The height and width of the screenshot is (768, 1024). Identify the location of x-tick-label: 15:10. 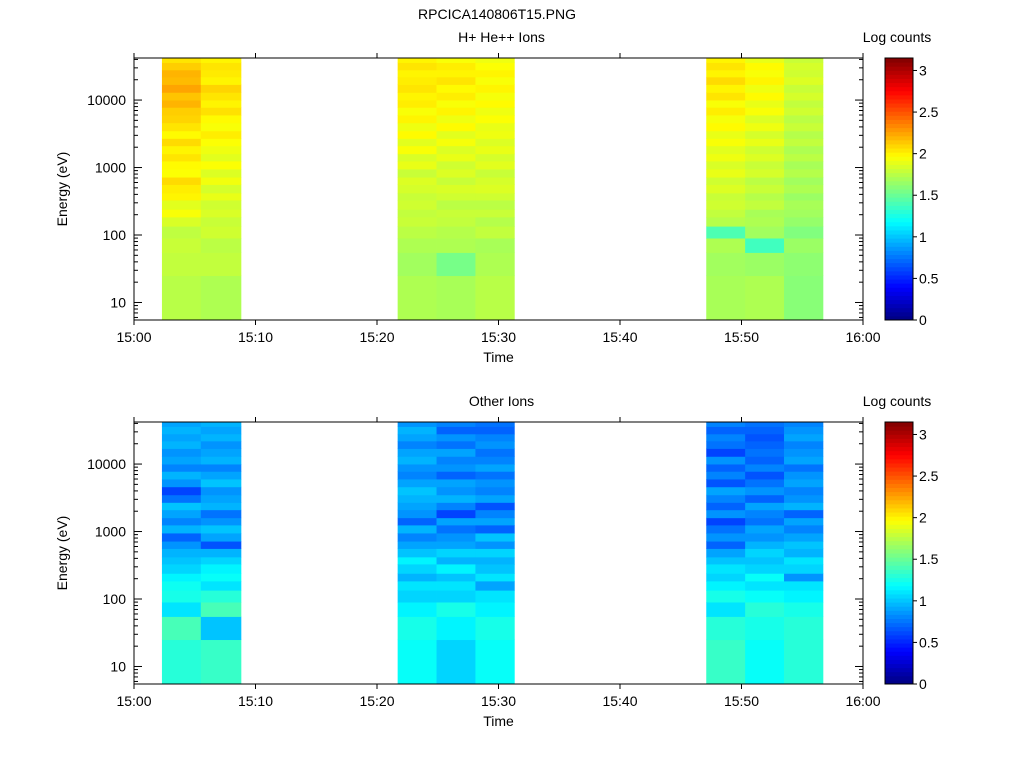
(255, 701).